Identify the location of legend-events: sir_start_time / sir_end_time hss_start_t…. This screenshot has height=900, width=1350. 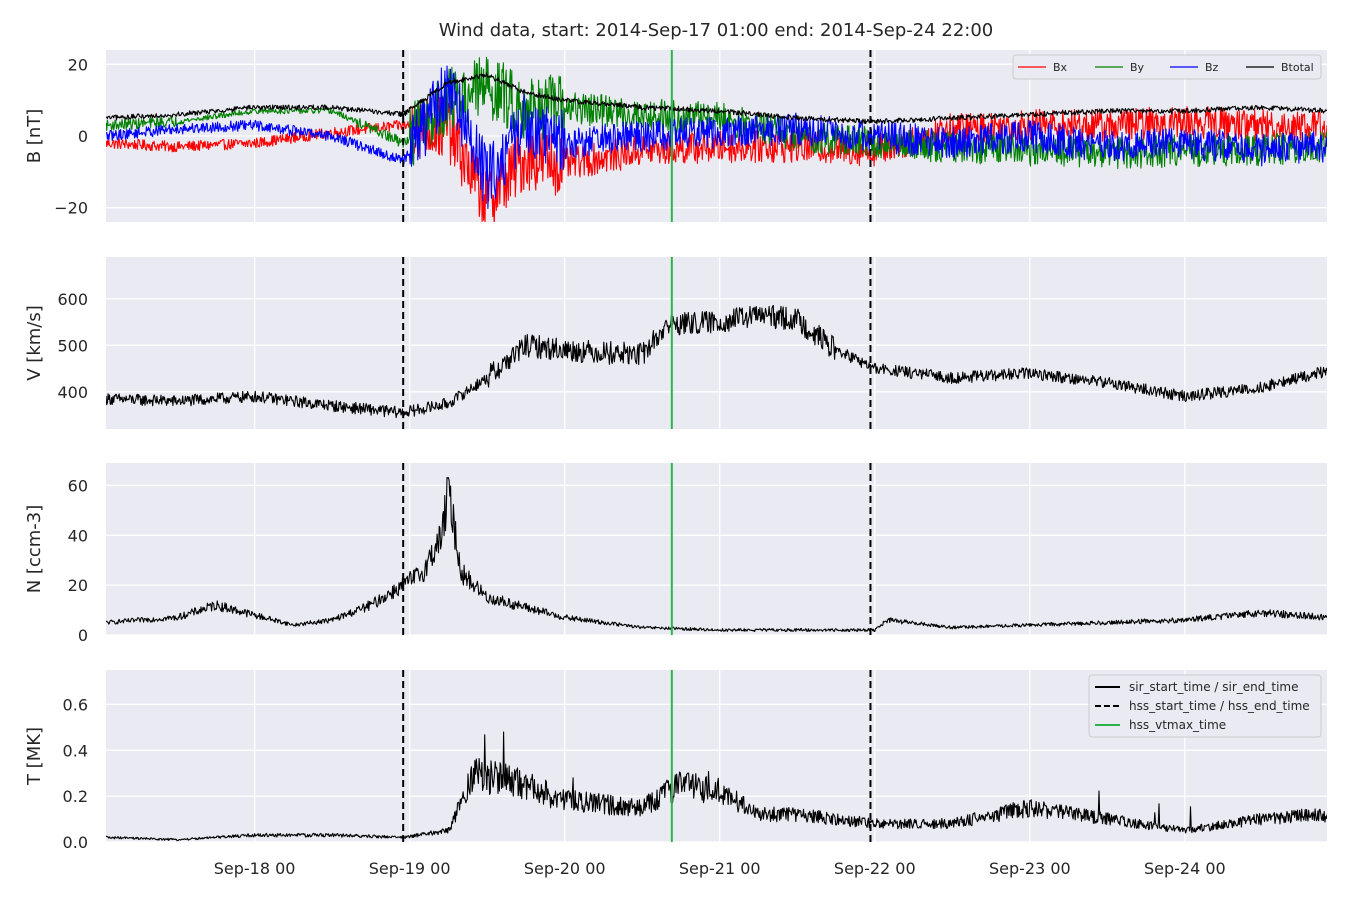
(1205, 706).